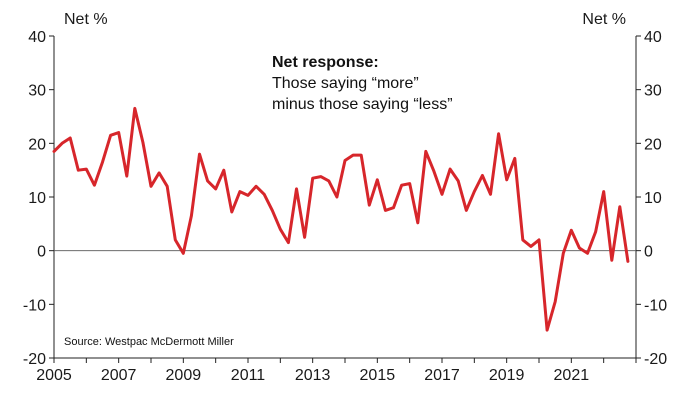  What do you see at coordinates (604, 19) in the screenshot?
I see `right-axis-unit: Net %` at bounding box center [604, 19].